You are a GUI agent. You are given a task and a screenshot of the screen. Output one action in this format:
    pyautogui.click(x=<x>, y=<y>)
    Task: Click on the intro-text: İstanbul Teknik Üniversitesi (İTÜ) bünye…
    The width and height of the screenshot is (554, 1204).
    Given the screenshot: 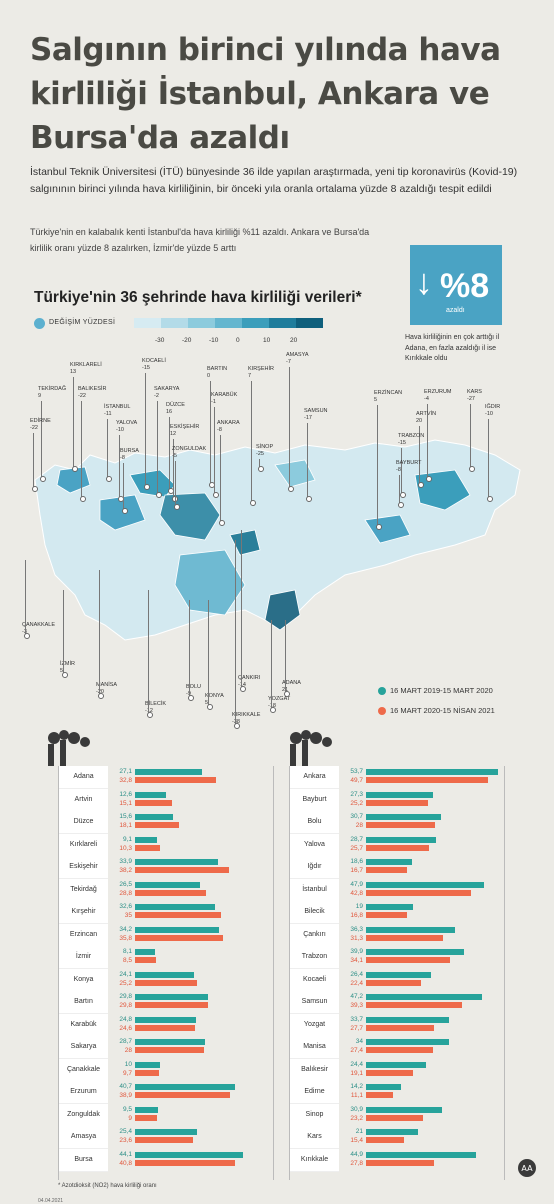 What is the action you would take?
    pyautogui.click(x=274, y=180)
    